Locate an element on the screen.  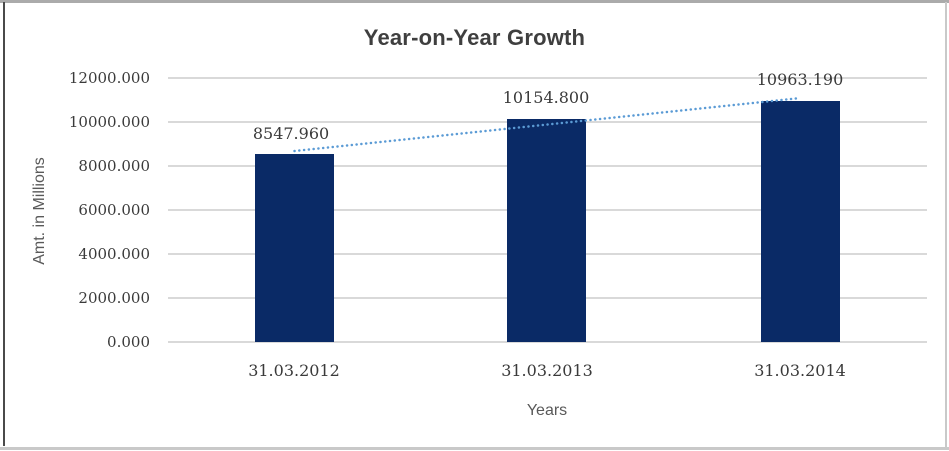
frame-border-left is located at coordinates (4, 224).